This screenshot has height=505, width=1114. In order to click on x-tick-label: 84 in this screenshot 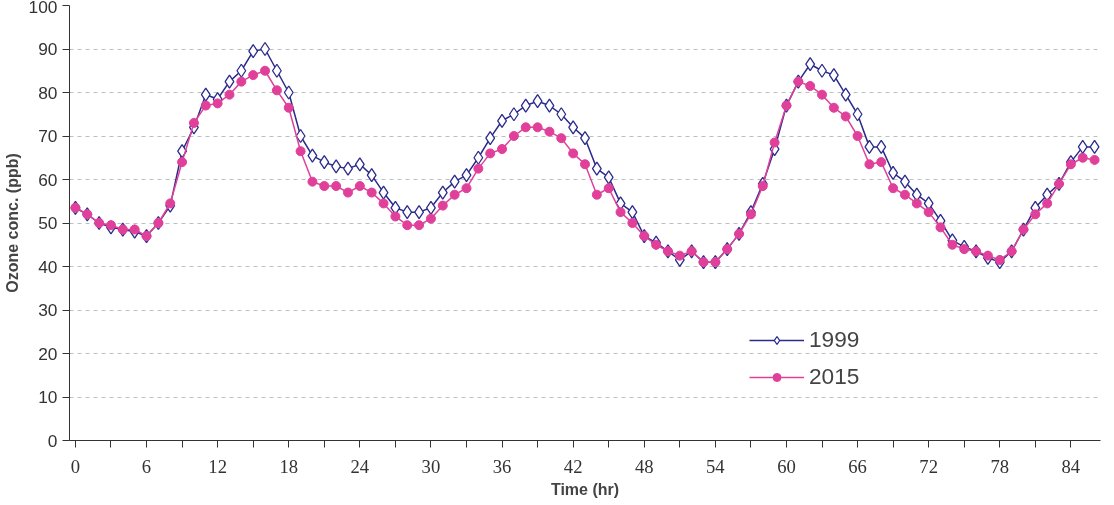, I will do `click(1071, 466)`.